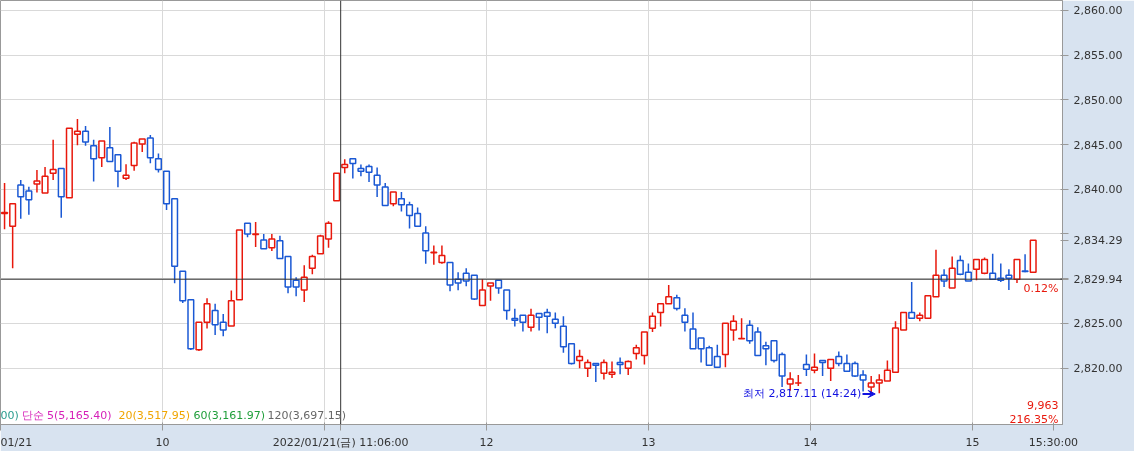 The height and width of the screenshot is (451, 1134). Describe the element at coordinates (1043, 406) in the screenshot. I see `annotation: 9,963` at that location.